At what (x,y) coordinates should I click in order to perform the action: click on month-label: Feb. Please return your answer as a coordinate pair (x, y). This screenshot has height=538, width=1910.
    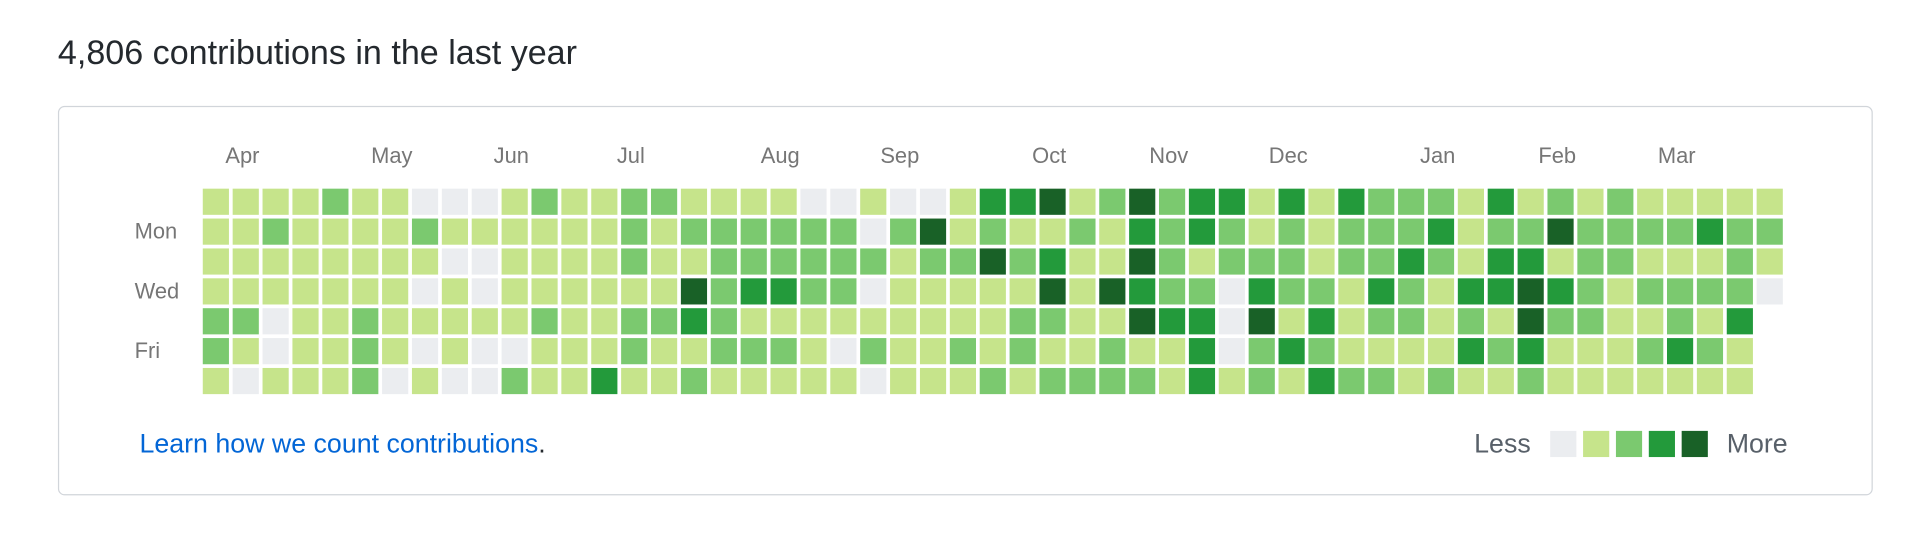
    Looking at the image, I should click on (1557, 155).